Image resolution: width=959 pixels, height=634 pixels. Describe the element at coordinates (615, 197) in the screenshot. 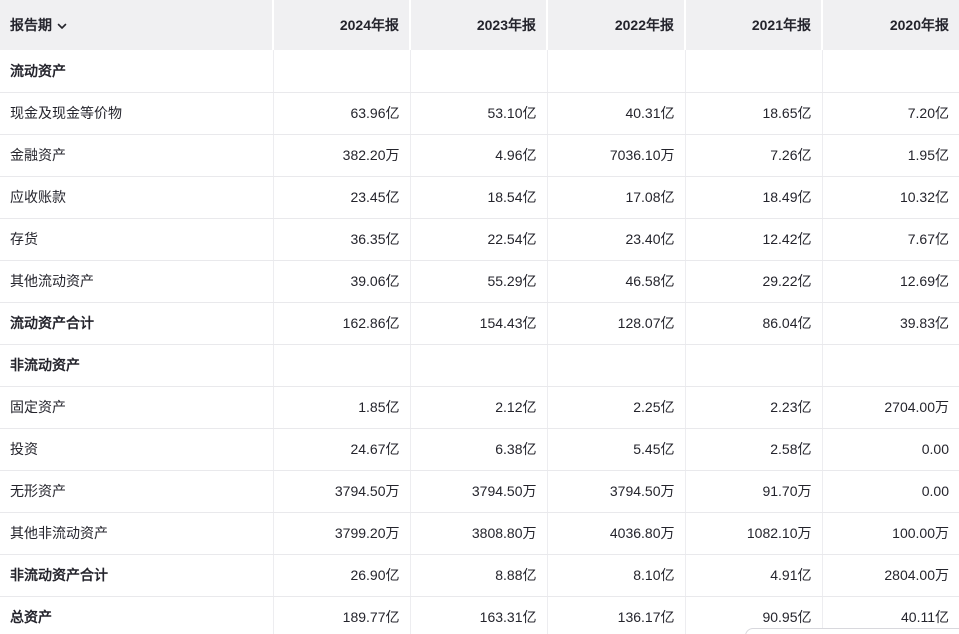

I see `value-cell: 17.08亿` at that location.